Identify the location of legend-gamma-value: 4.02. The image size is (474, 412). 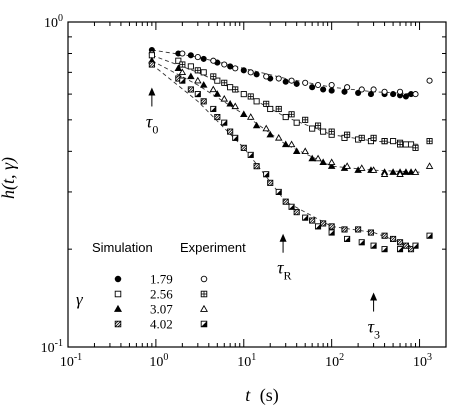
(161, 324).